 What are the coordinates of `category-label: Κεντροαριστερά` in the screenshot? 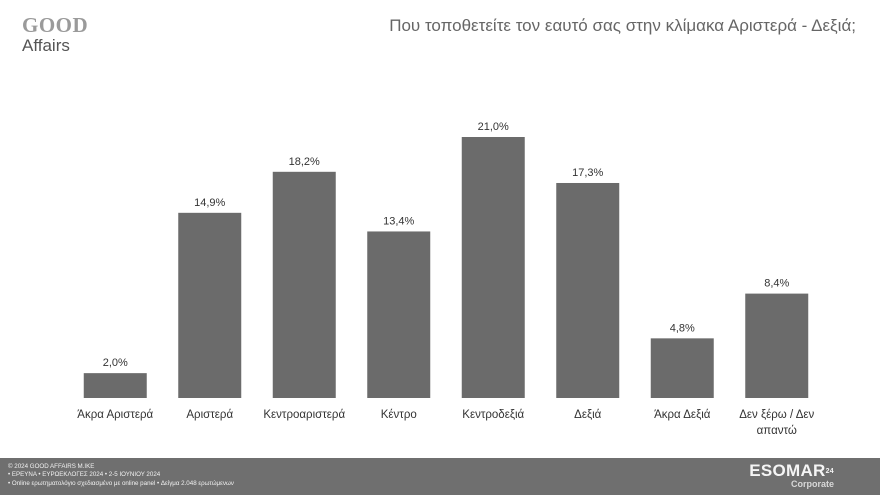 It's located at (304, 415).